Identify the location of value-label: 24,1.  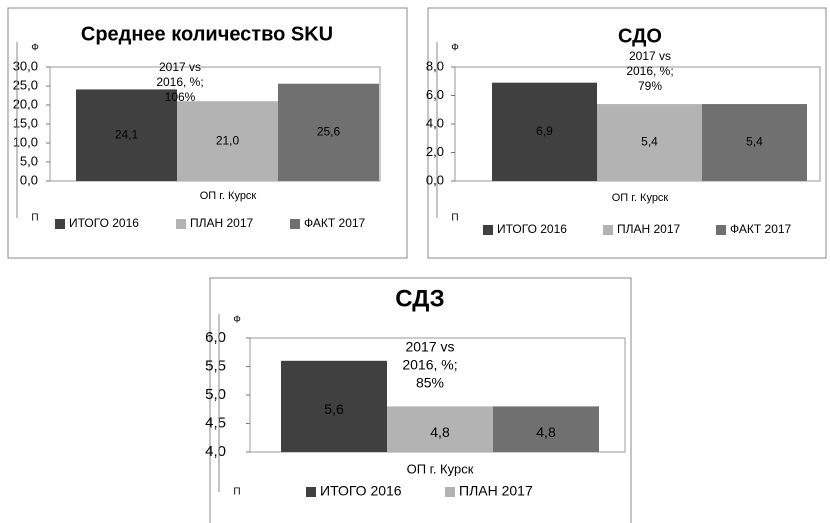
(127, 134).